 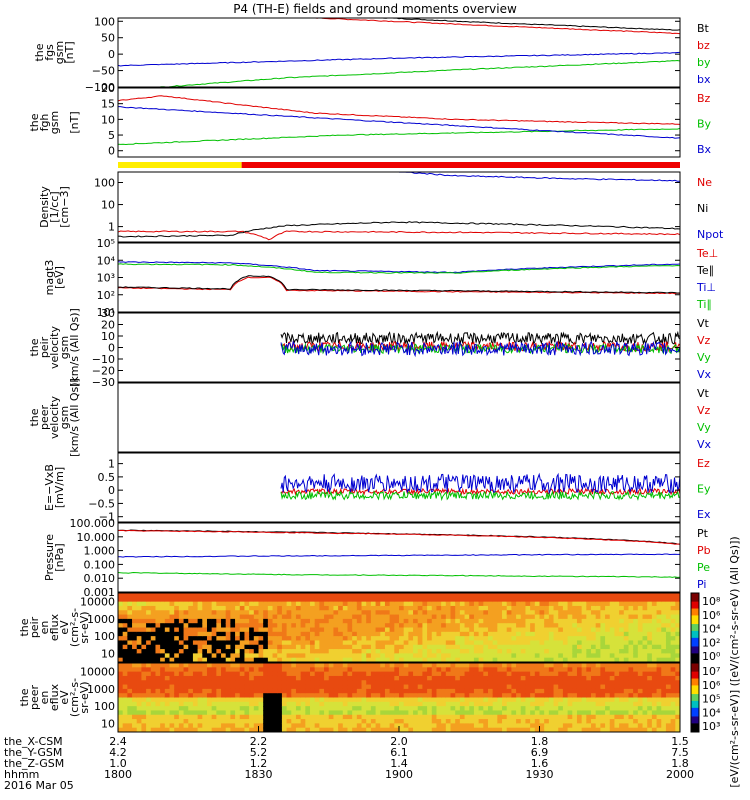 I want to click on colorbar-cell, so click(x=695, y=719).